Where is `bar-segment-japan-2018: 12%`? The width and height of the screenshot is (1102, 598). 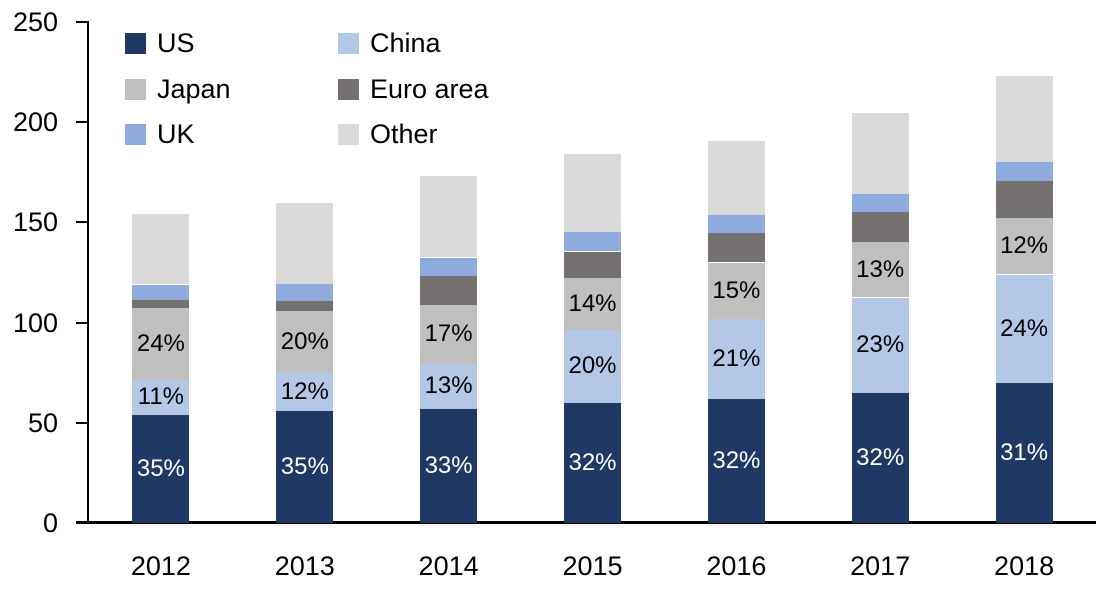 bar-segment-japan-2018: 12% is located at coordinates (1024, 246).